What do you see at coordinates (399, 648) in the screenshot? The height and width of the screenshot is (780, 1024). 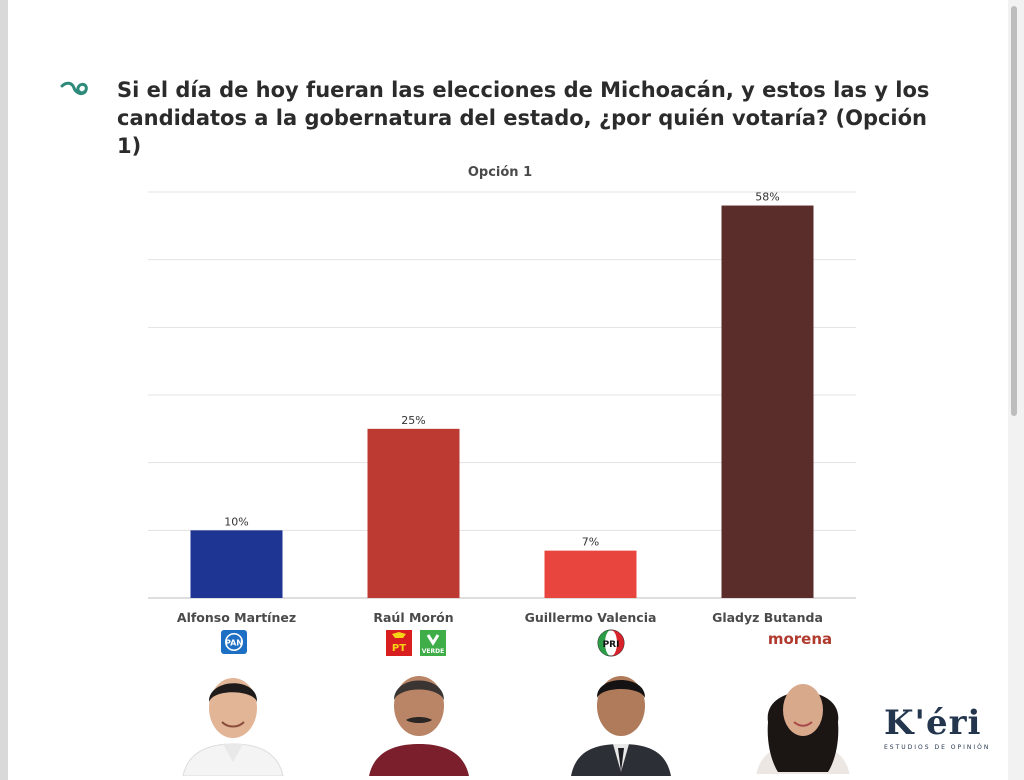 I see `pt-text: PT` at bounding box center [399, 648].